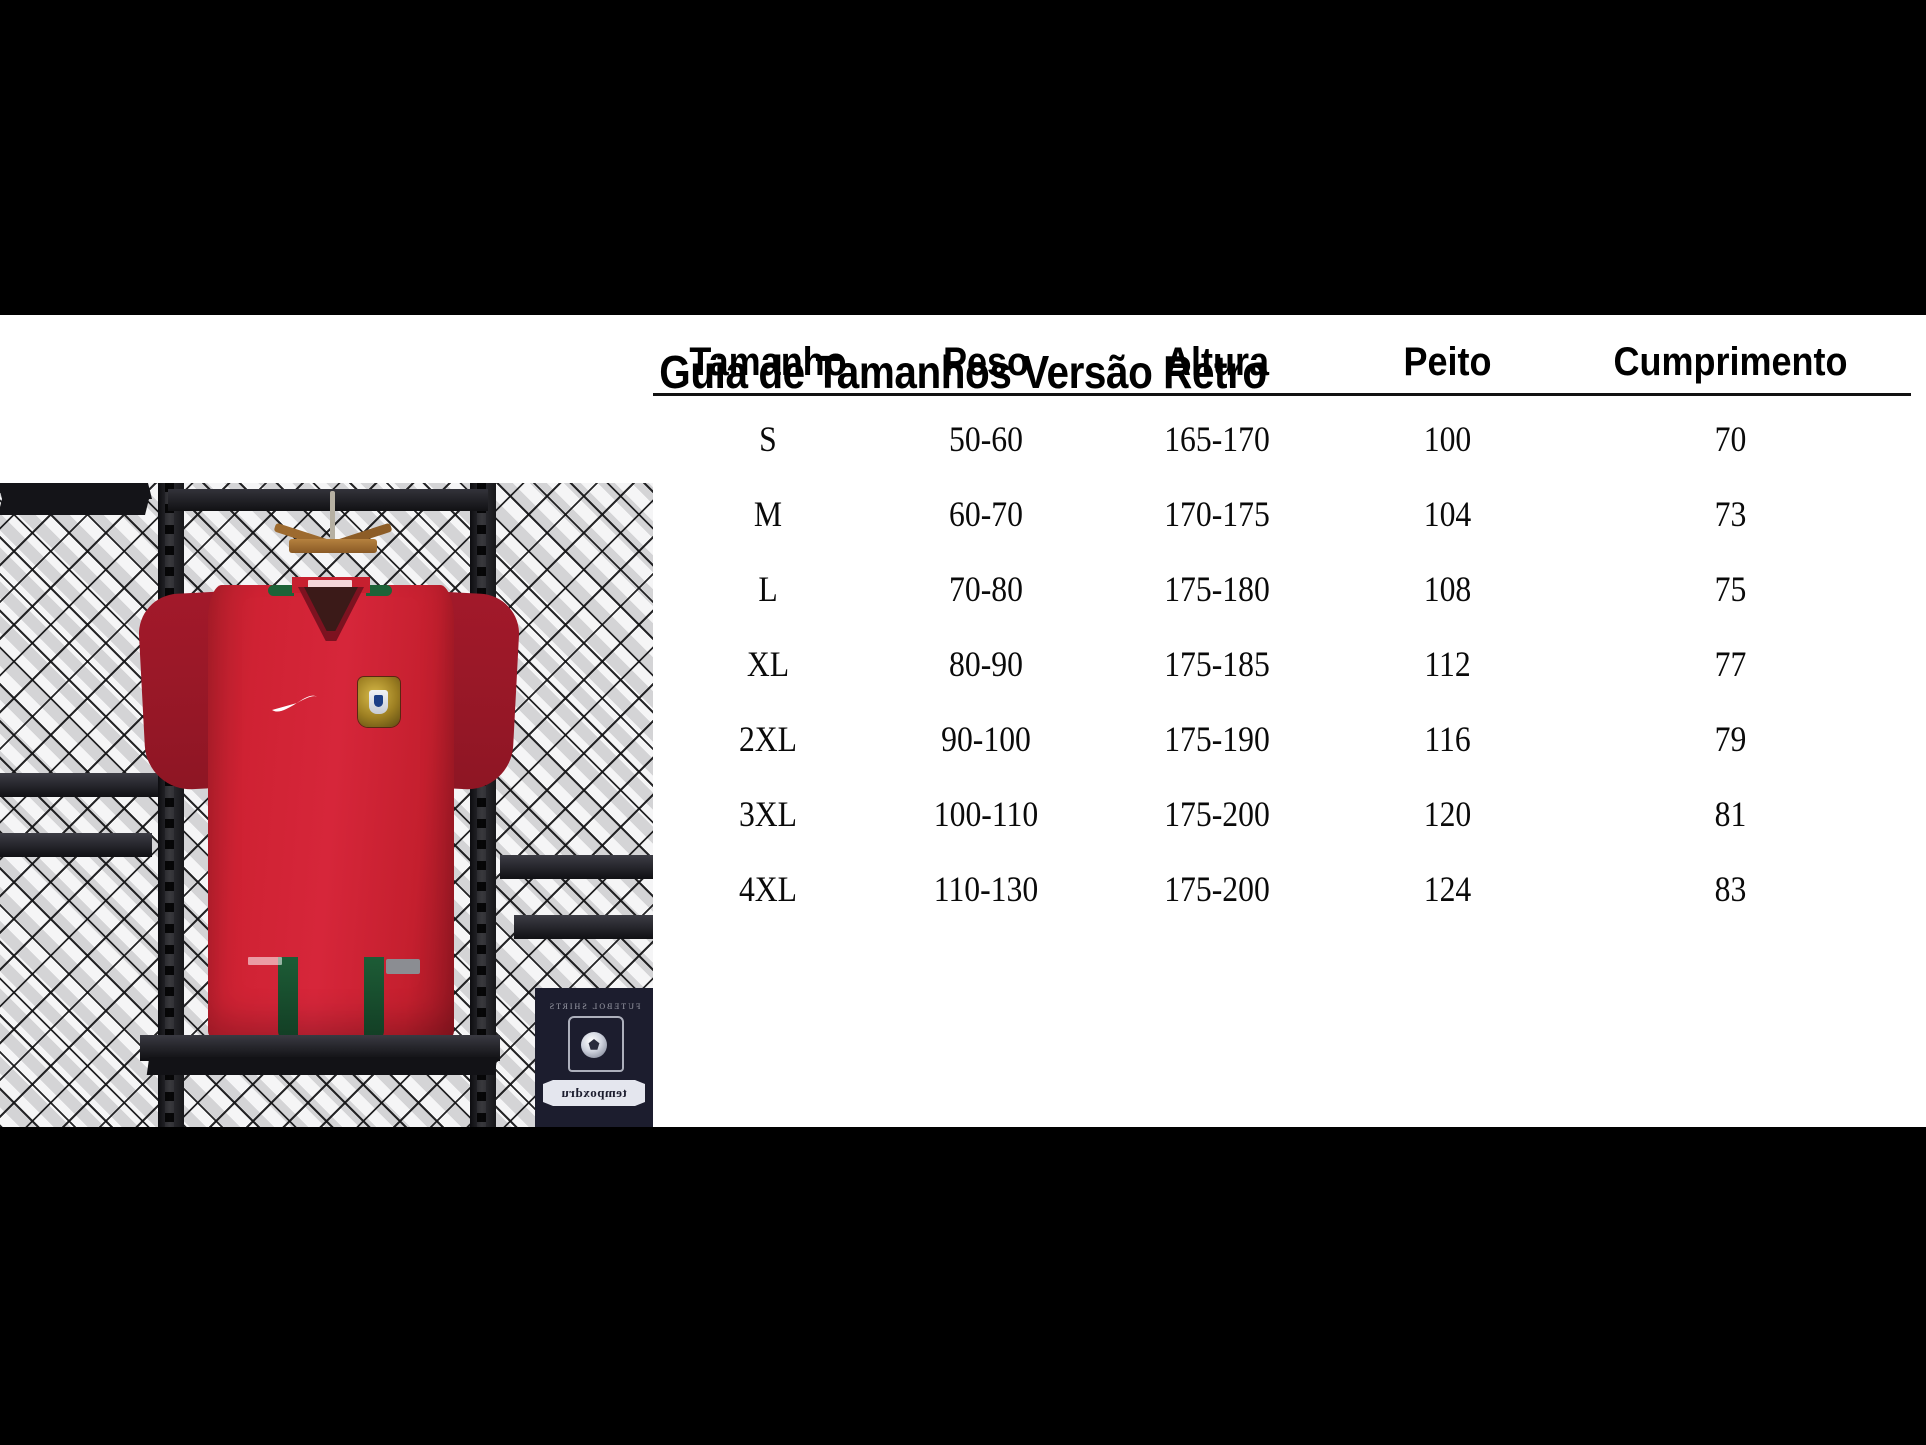 The width and height of the screenshot is (1926, 1445). Describe the element at coordinates (1217, 513) in the screenshot. I see `cell-altura: 170-175` at that location.